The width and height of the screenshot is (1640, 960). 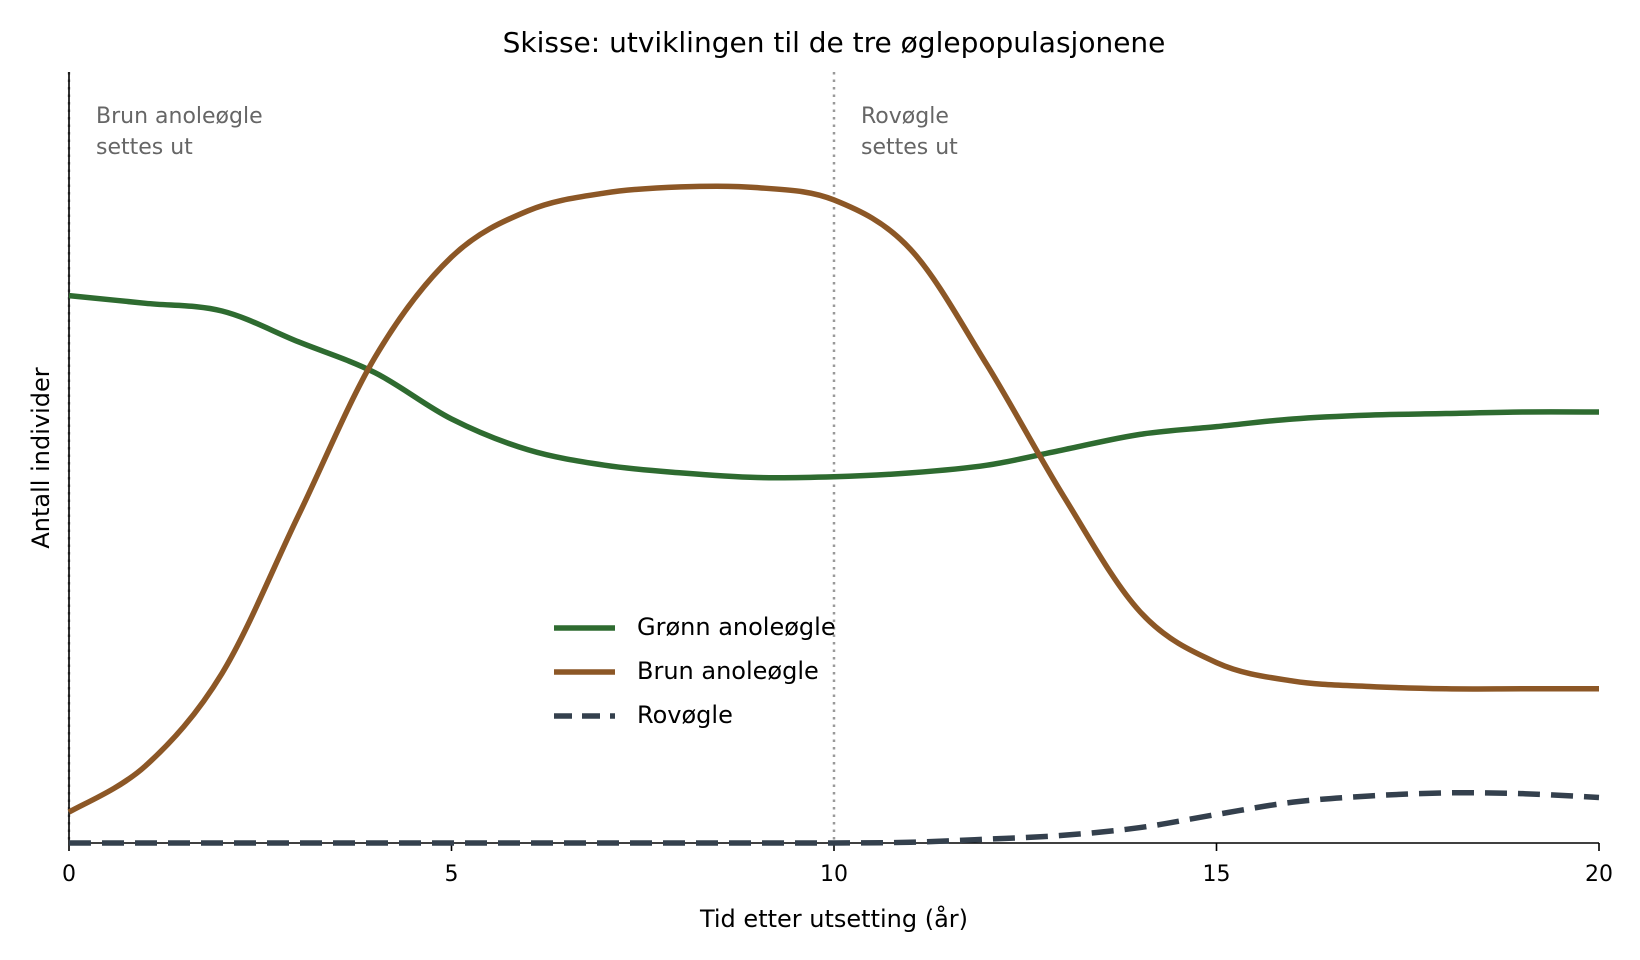 What do you see at coordinates (905, 116) in the screenshot?
I see `annotation-text: Rovøgle` at bounding box center [905, 116].